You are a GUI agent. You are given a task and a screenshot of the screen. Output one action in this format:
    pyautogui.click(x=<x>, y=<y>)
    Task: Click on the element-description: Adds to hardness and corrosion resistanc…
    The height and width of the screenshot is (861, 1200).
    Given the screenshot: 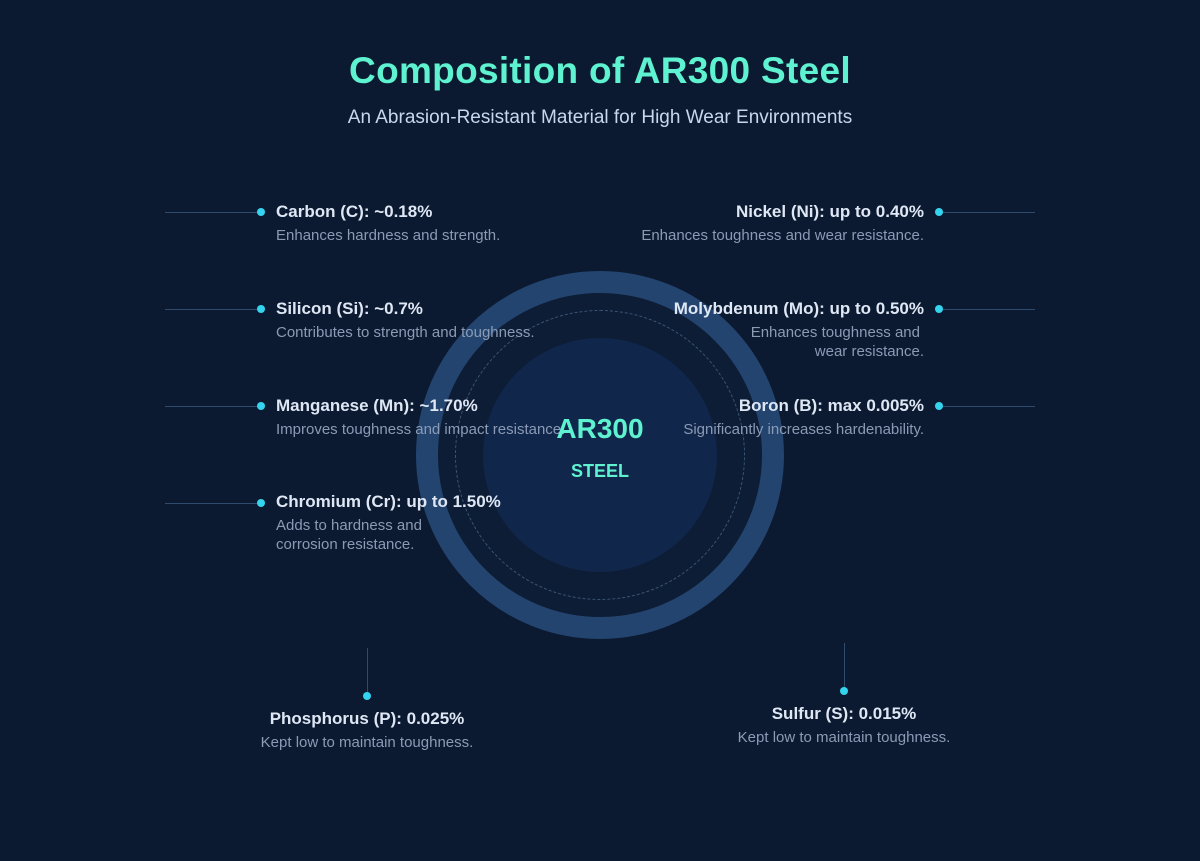 What is the action you would take?
    pyautogui.click(x=388, y=535)
    